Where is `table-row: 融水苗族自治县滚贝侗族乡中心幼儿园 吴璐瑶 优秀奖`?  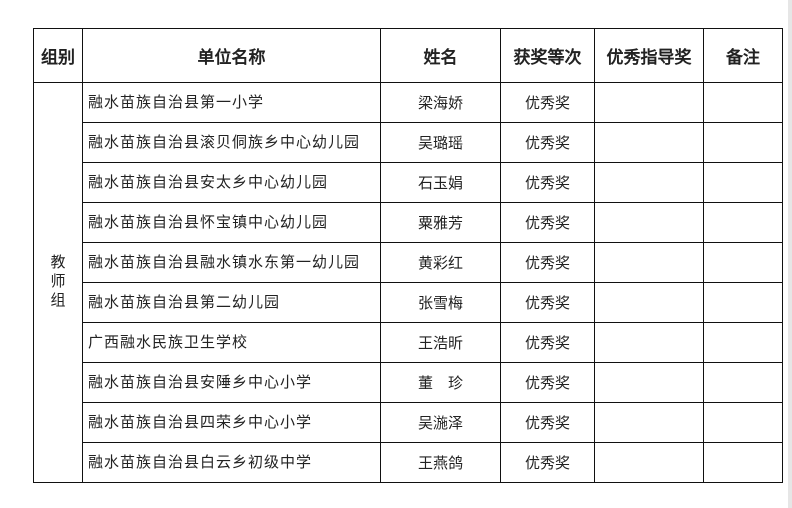 table-row: 融水苗族自治县滚贝侗族乡中心幼儿园 吴璐瑶 优秀奖 is located at coordinates (408, 142).